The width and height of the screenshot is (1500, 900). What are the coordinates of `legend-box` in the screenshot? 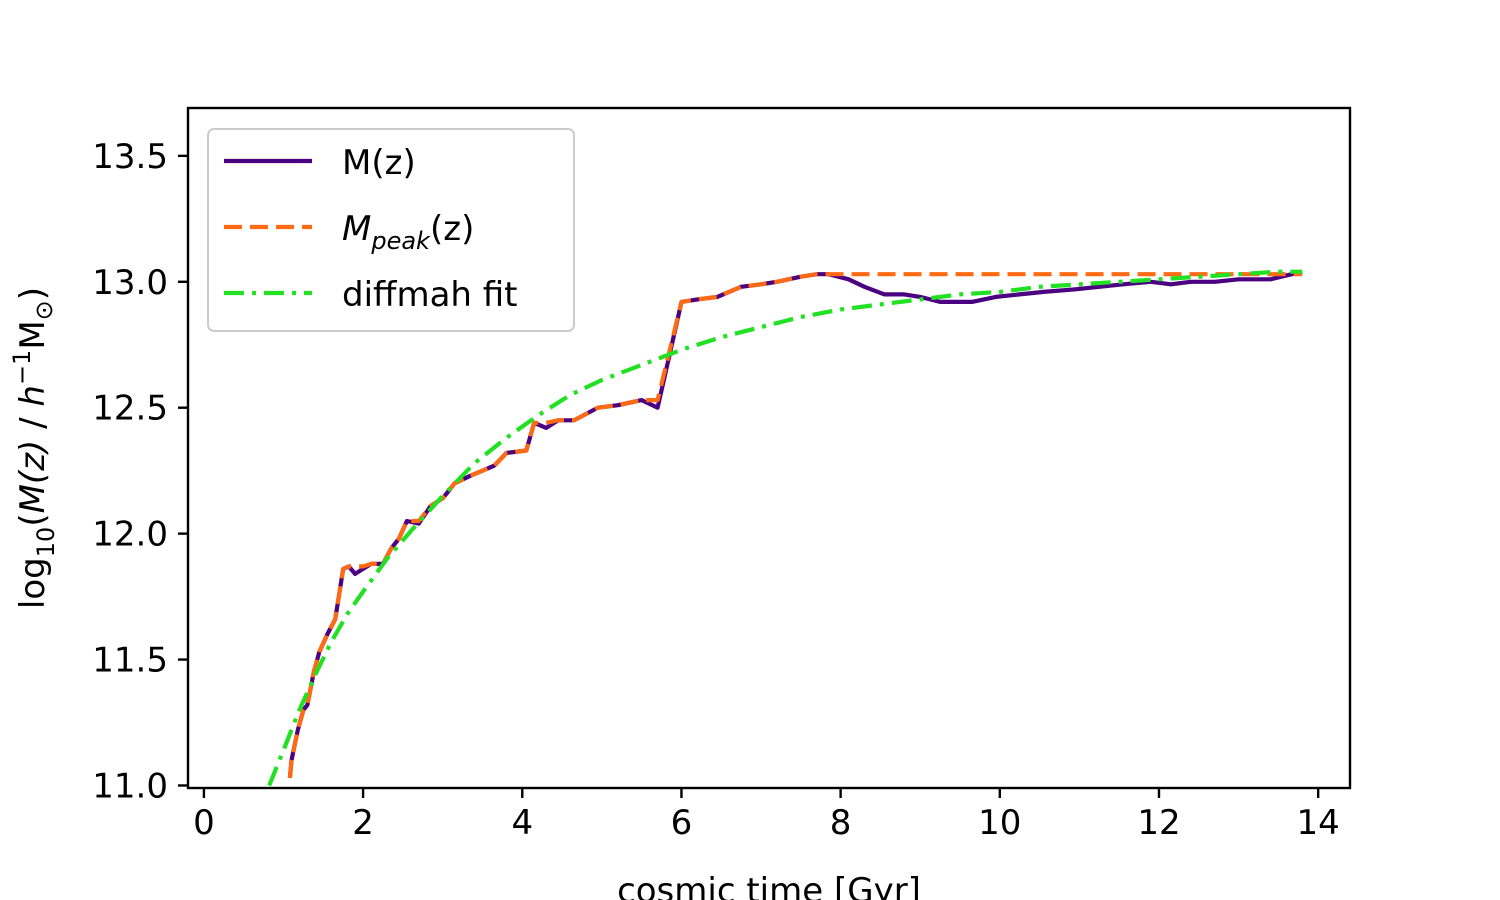 It's located at (391, 230).